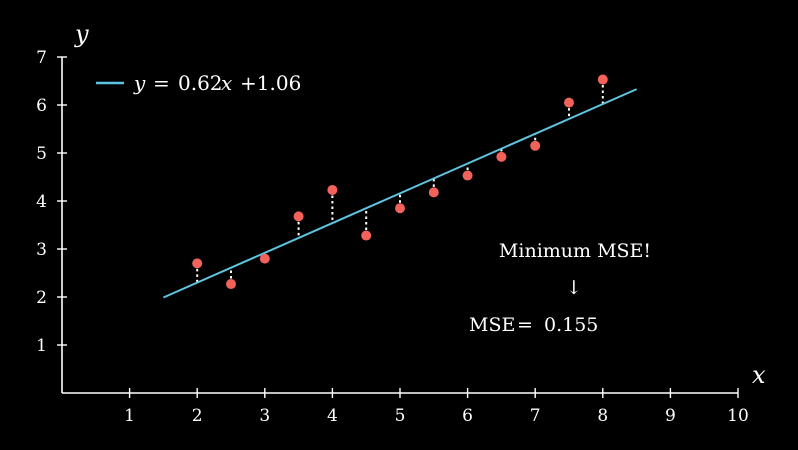 The width and height of the screenshot is (798, 450). What do you see at coordinates (525, 325) in the screenshot?
I see `mse-equals: =` at bounding box center [525, 325].